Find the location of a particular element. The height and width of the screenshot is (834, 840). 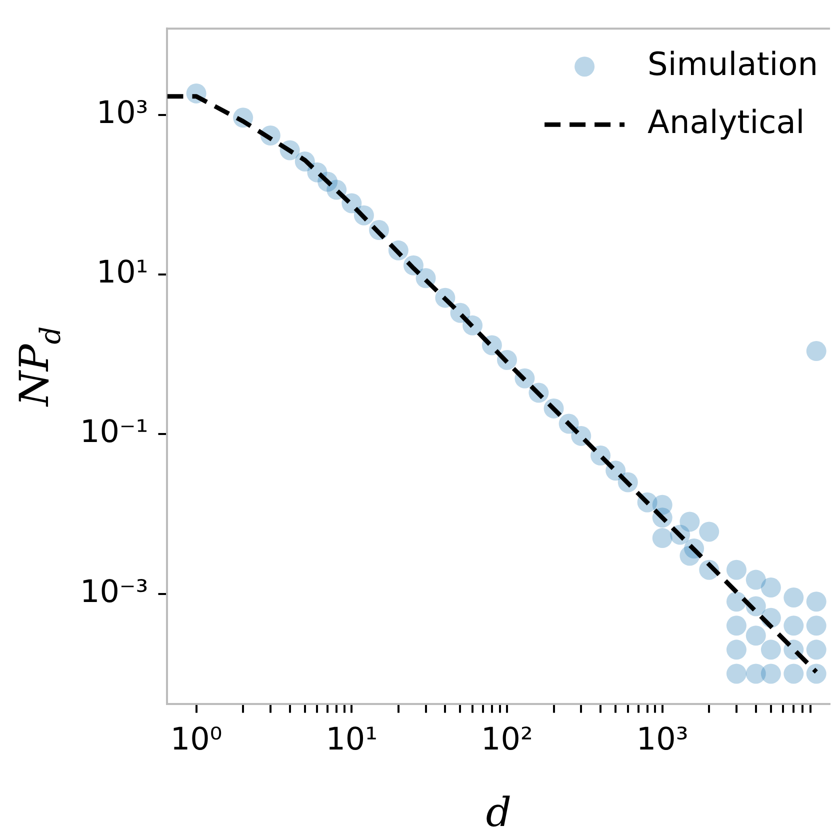

y-tick-label: 10¹ is located at coordinates (122, 272).